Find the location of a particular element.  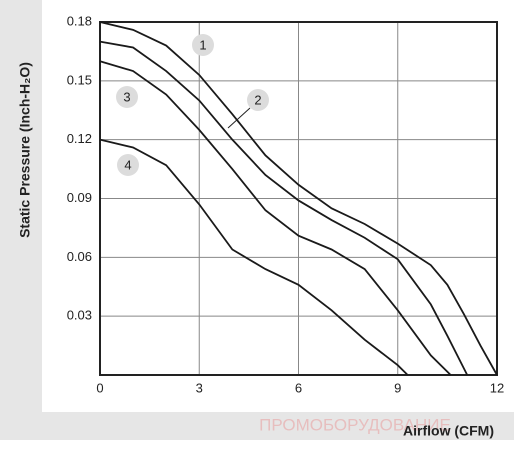

watermark: ПРОМОБОРУДОВАНИЕ is located at coordinates (355, 424).